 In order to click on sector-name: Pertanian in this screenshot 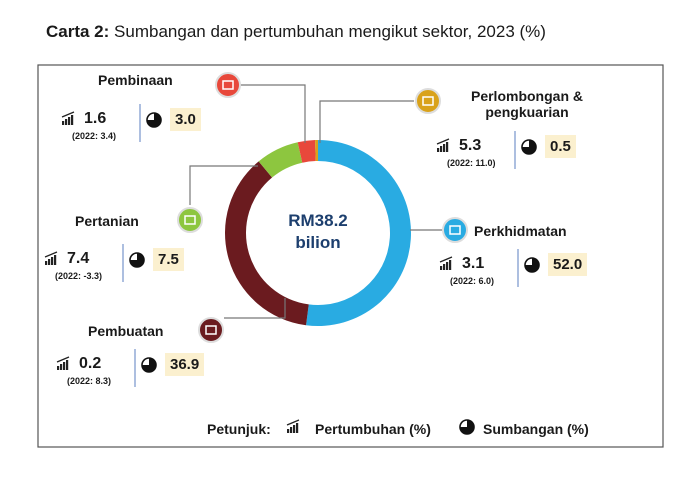, I will do `click(107, 221)`.